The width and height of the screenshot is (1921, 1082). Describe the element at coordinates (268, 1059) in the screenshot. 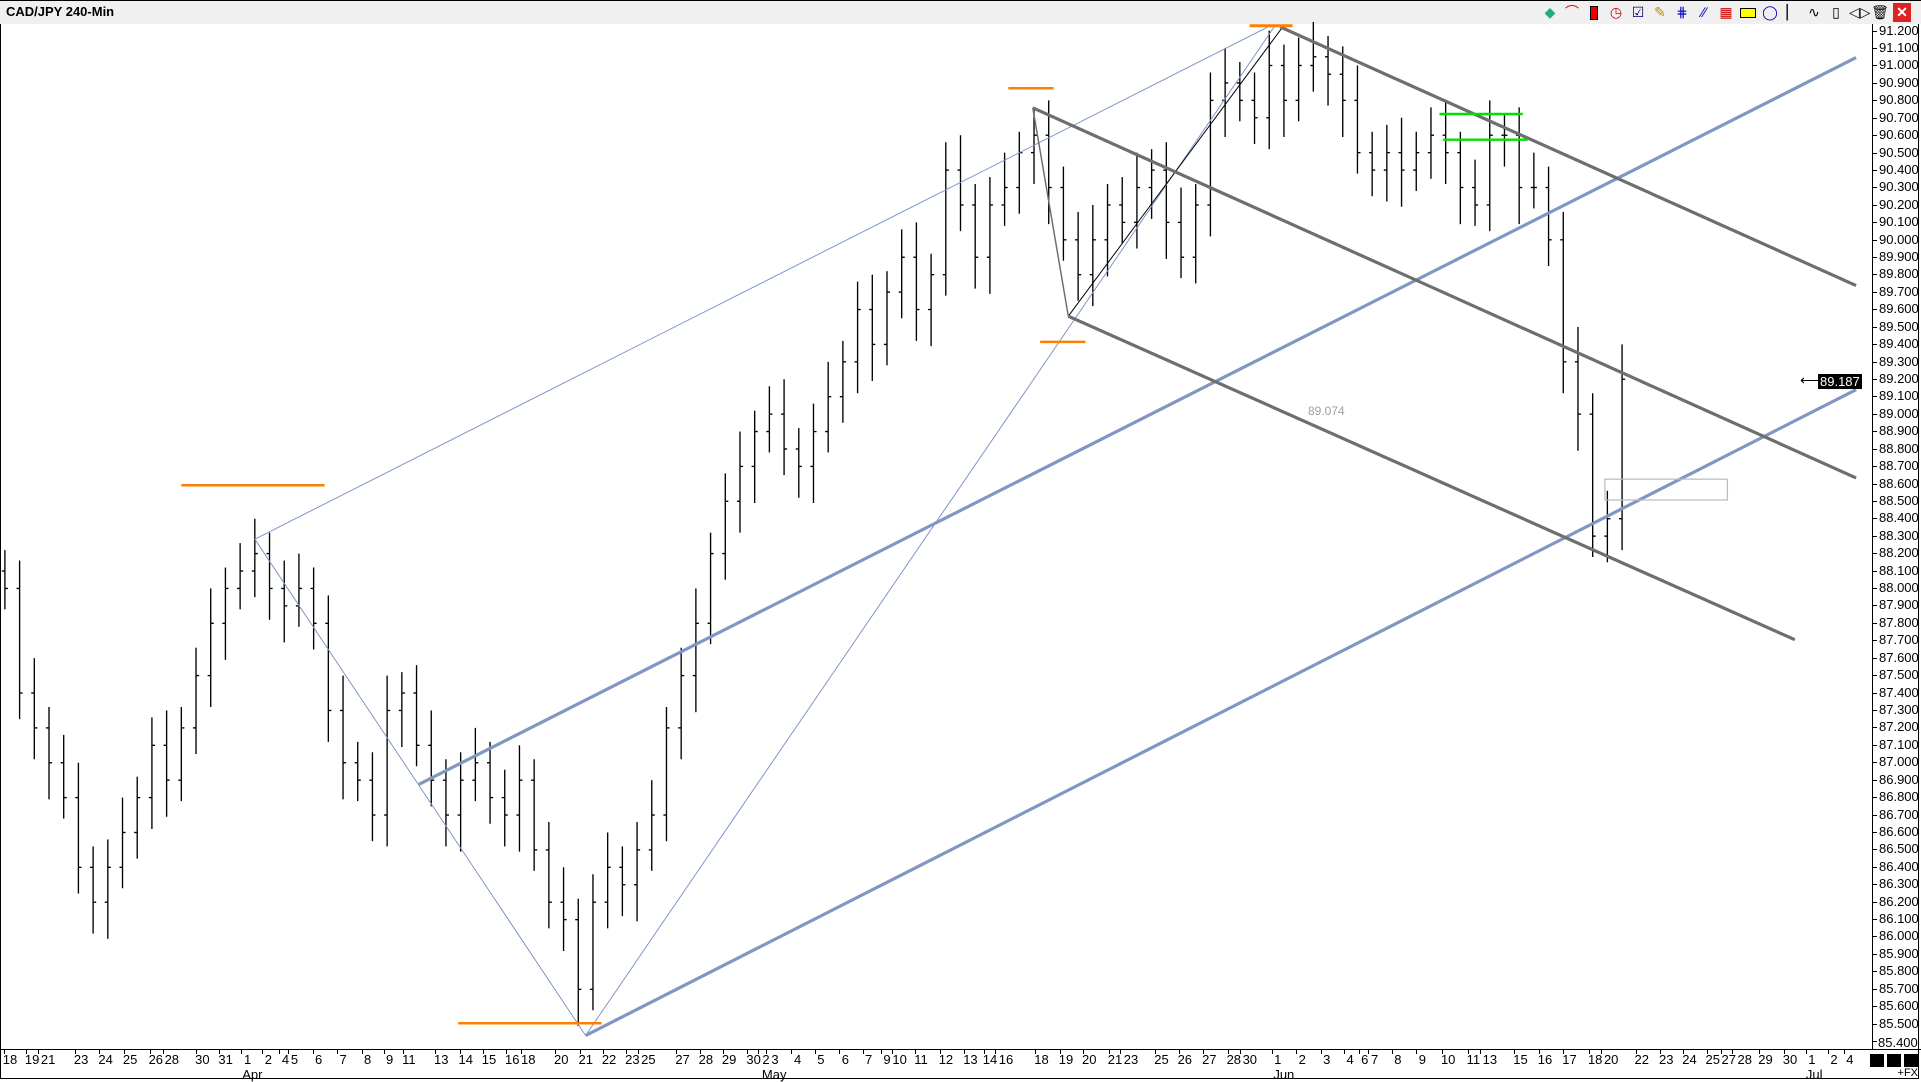

I see `x-tick-label: 2` at that location.